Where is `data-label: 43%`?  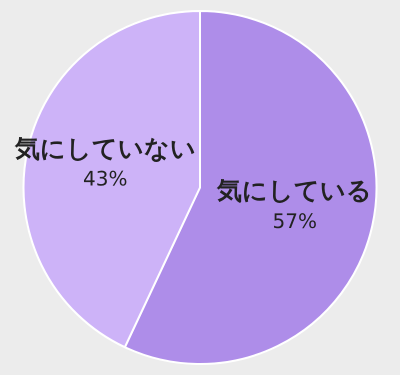
data-label: 43% is located at coordinates (105, 178).